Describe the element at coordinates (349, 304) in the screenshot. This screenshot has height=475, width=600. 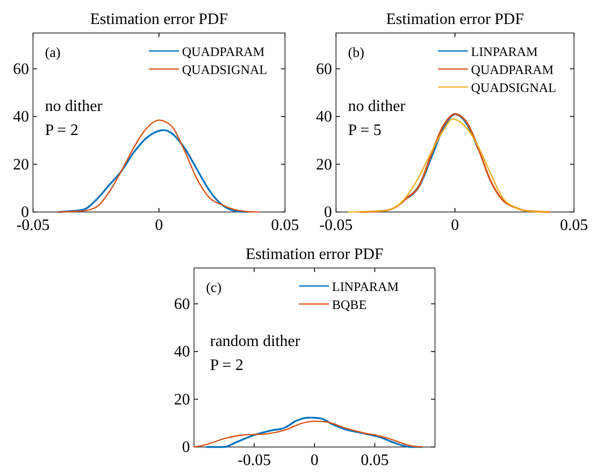
I see `legend-label: BQBE` at that location.